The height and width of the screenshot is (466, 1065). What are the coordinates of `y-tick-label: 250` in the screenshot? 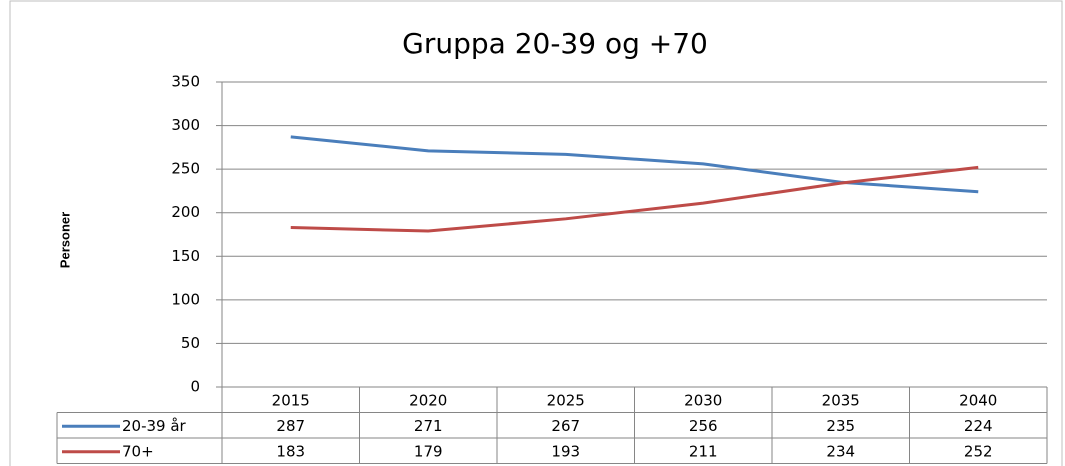 It's located at (185, 169).